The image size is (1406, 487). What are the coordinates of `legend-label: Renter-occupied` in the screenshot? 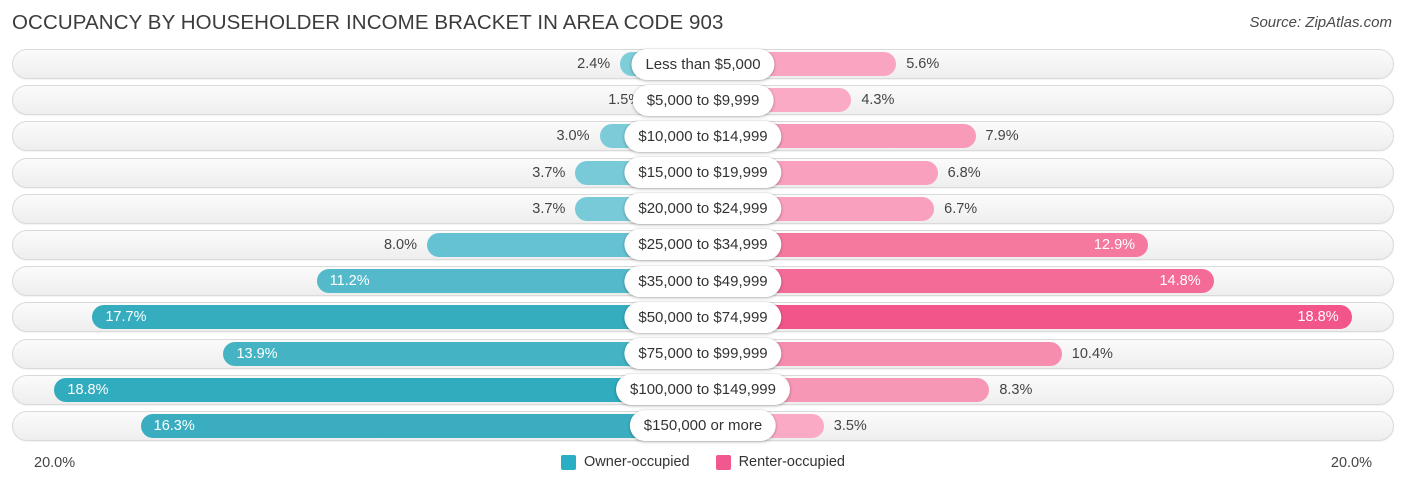 It's located at (791, 462).